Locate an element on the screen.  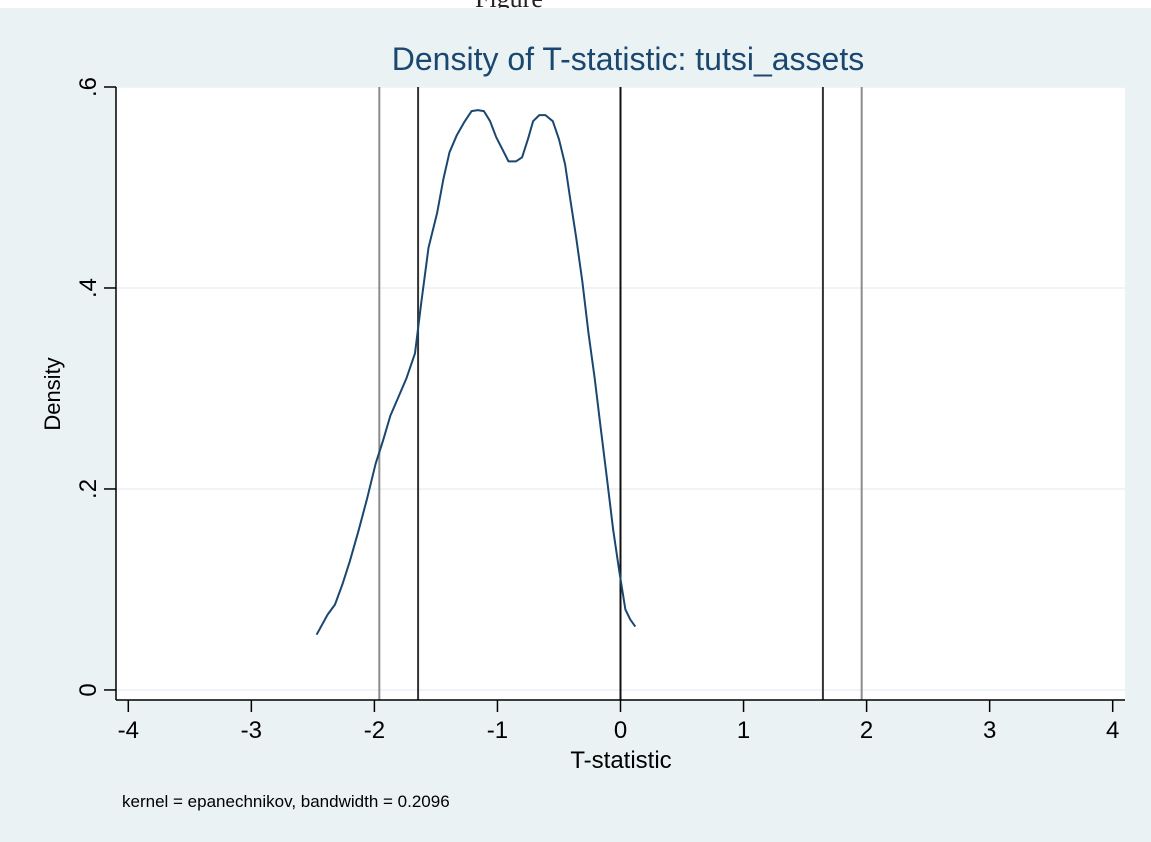
x-axis-label: T-statistic is located at coordinates (620, 760).